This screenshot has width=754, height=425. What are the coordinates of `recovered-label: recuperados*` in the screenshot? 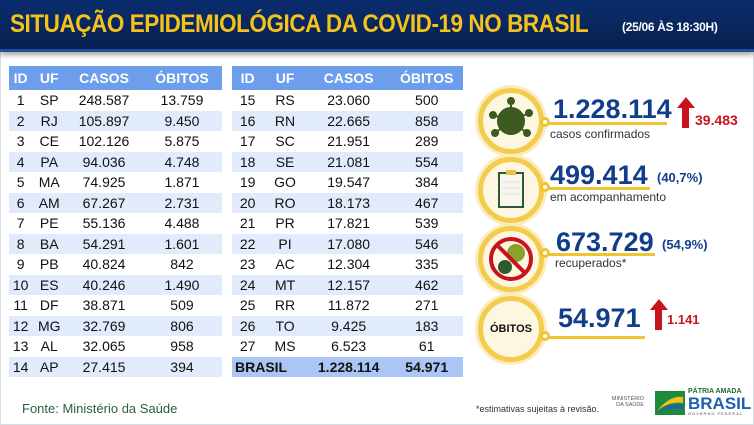 It's located at (591, 263).